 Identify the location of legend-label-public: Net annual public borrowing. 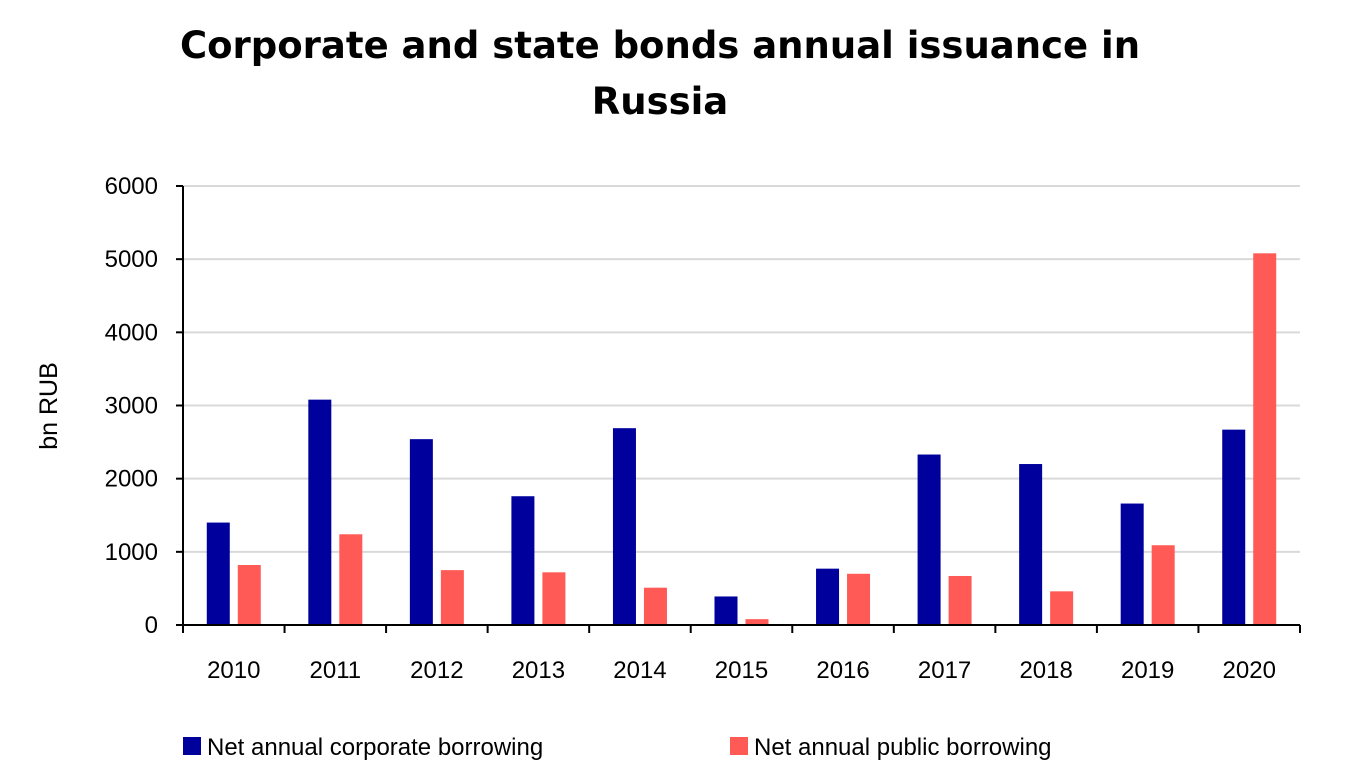
(903, 747).